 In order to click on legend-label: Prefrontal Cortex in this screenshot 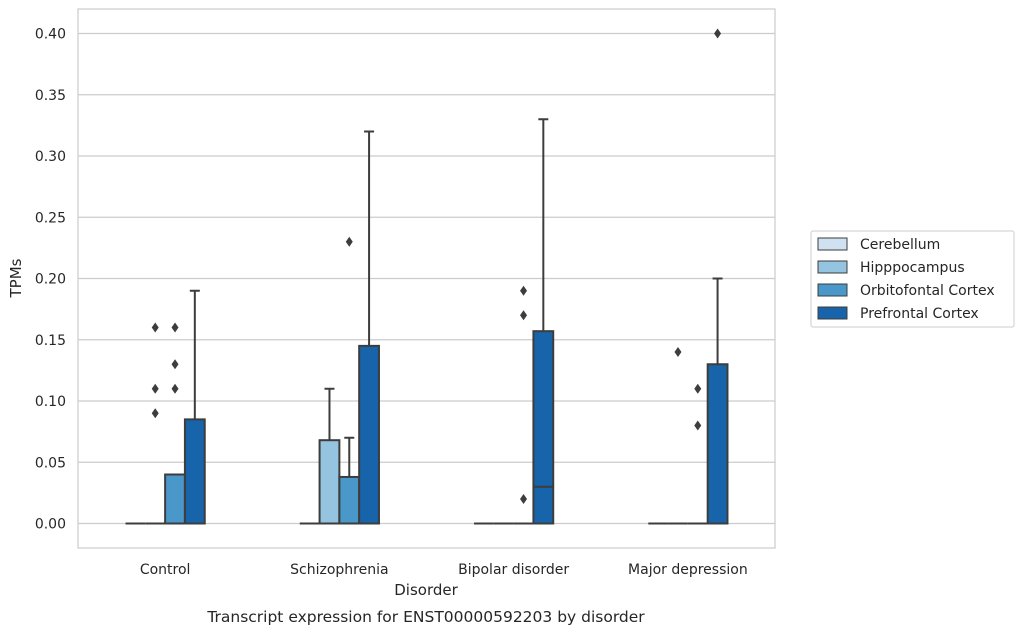, I will do `click(919, 314)`.